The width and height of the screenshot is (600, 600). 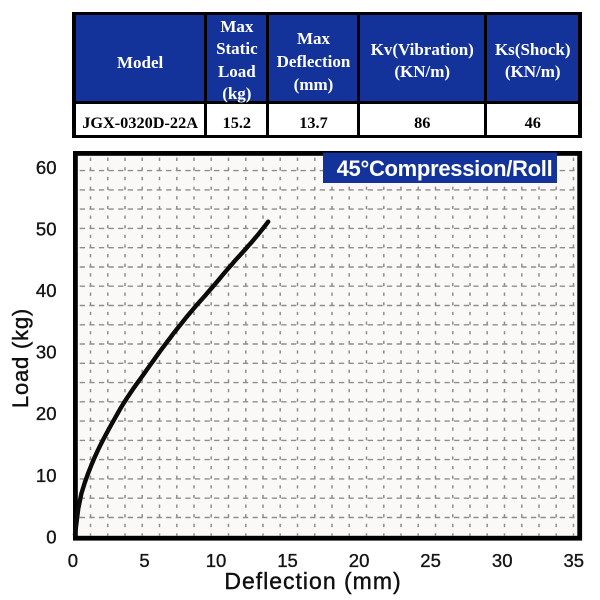 What do you see at coordinates (46, 290) in the screenshot?
I see `svg-text: 40` at bounding box center [46, 290].